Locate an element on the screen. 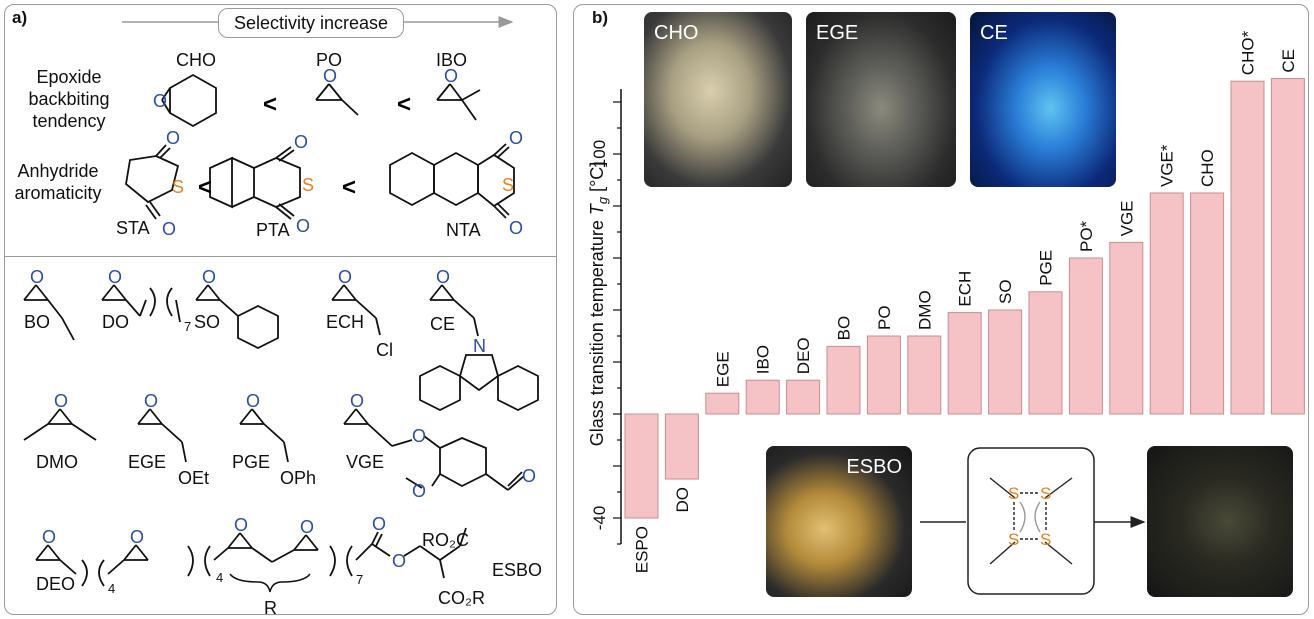 This screenshot has height=619, width=1314. selectivity-label: Selectivity increase is located at coordinates (311, 23).